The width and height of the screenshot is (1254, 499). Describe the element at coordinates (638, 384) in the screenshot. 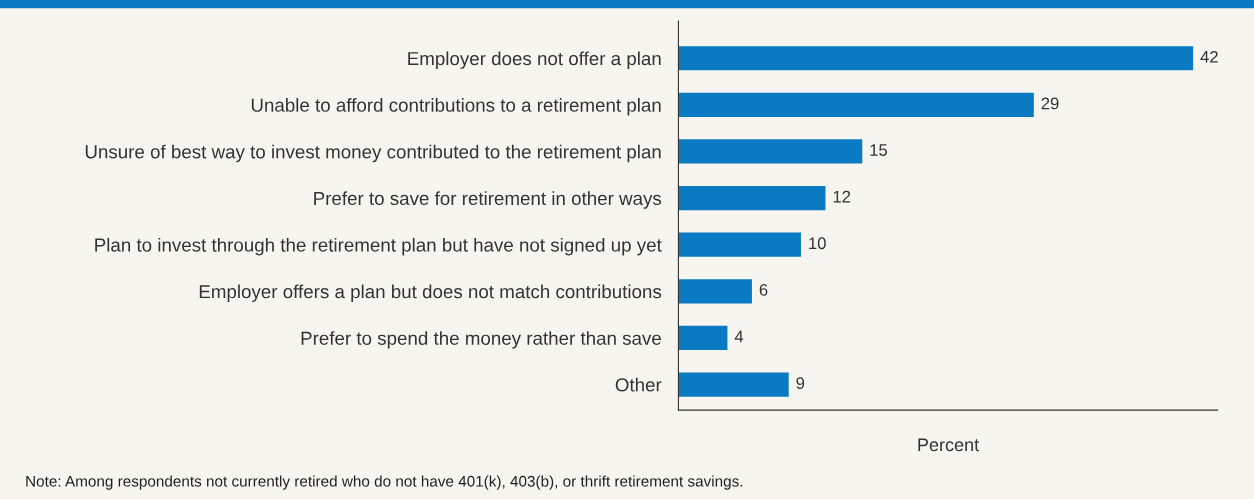

I see `y-tick-label: Other` at that location.